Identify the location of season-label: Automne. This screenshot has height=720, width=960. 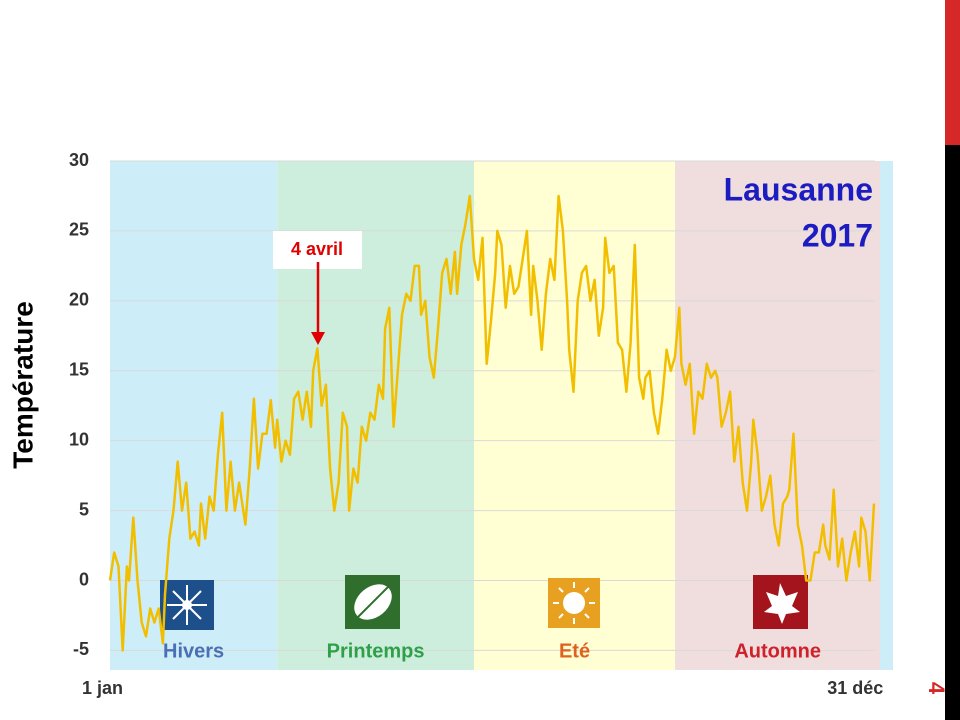
(777, 651).